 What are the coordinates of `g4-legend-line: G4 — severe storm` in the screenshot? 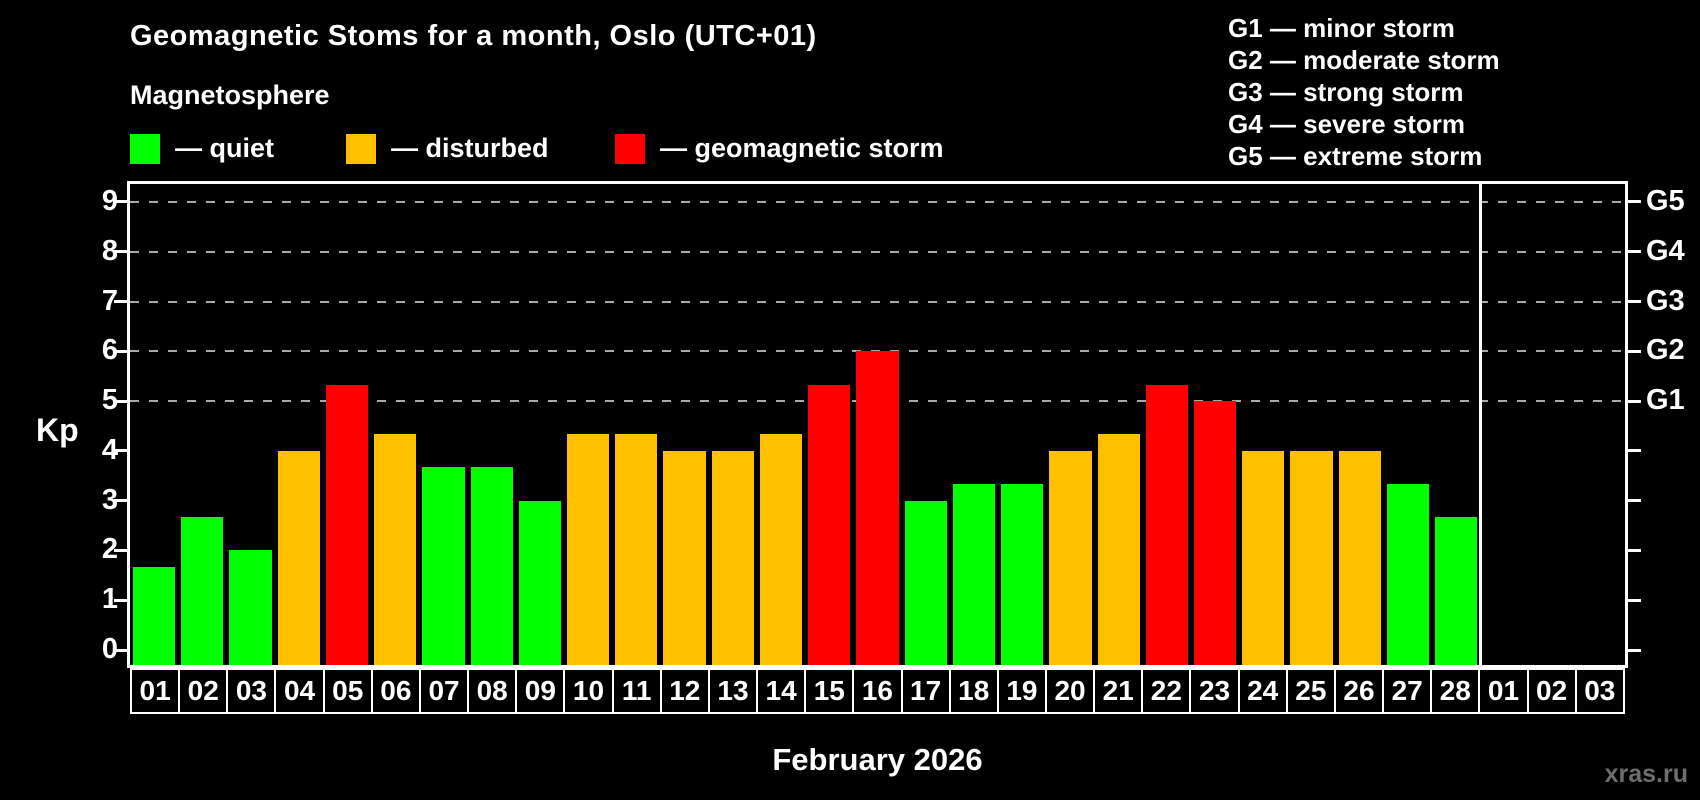 It's located at (1347, 124).